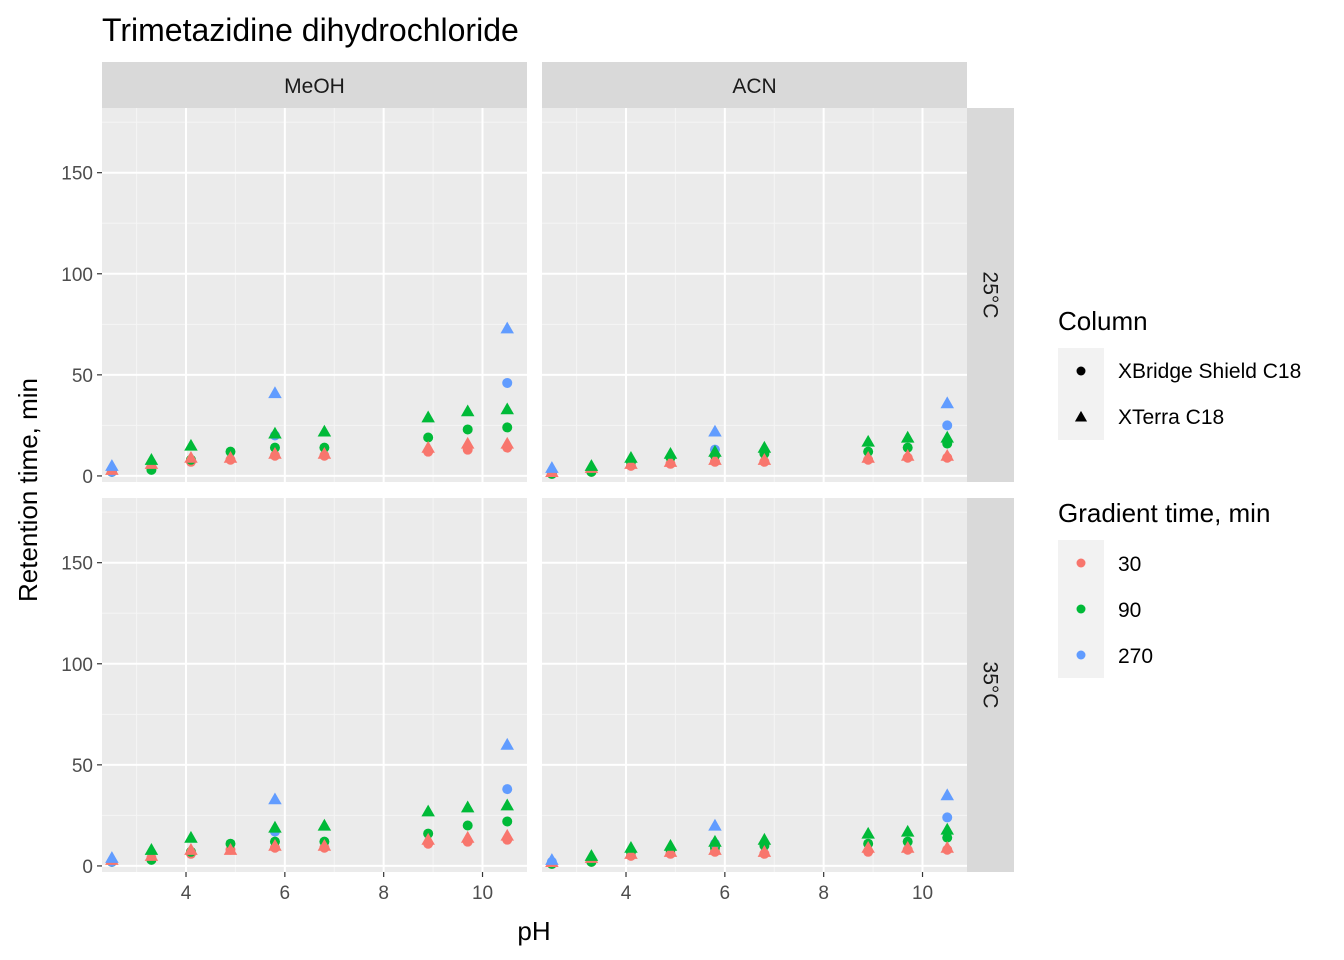 Image resolution: width=1344 pixels, height=960 pixels. Describe the element at coordinates (28, 490) in the screenshot. I see `y-axis-title: Retention time, min` at that location.